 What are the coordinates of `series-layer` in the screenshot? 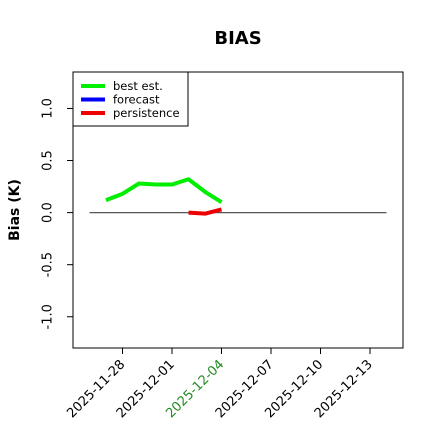 It's located at (164, 196).